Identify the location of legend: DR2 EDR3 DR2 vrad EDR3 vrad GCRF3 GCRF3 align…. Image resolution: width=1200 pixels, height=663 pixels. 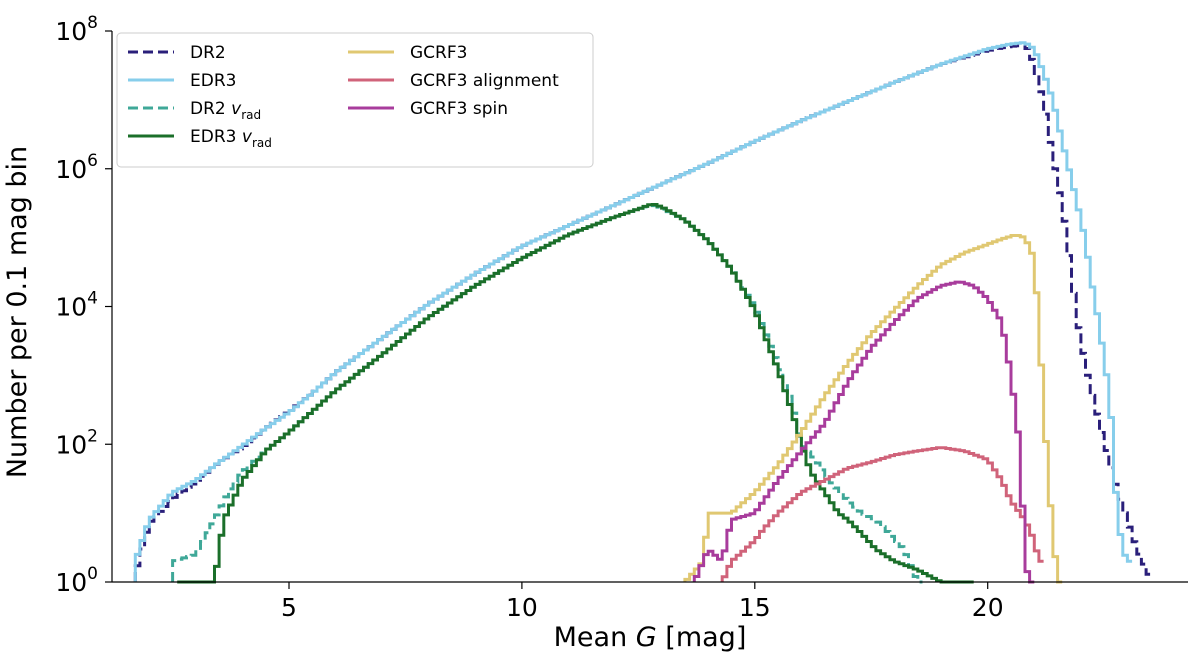
(355, 100).